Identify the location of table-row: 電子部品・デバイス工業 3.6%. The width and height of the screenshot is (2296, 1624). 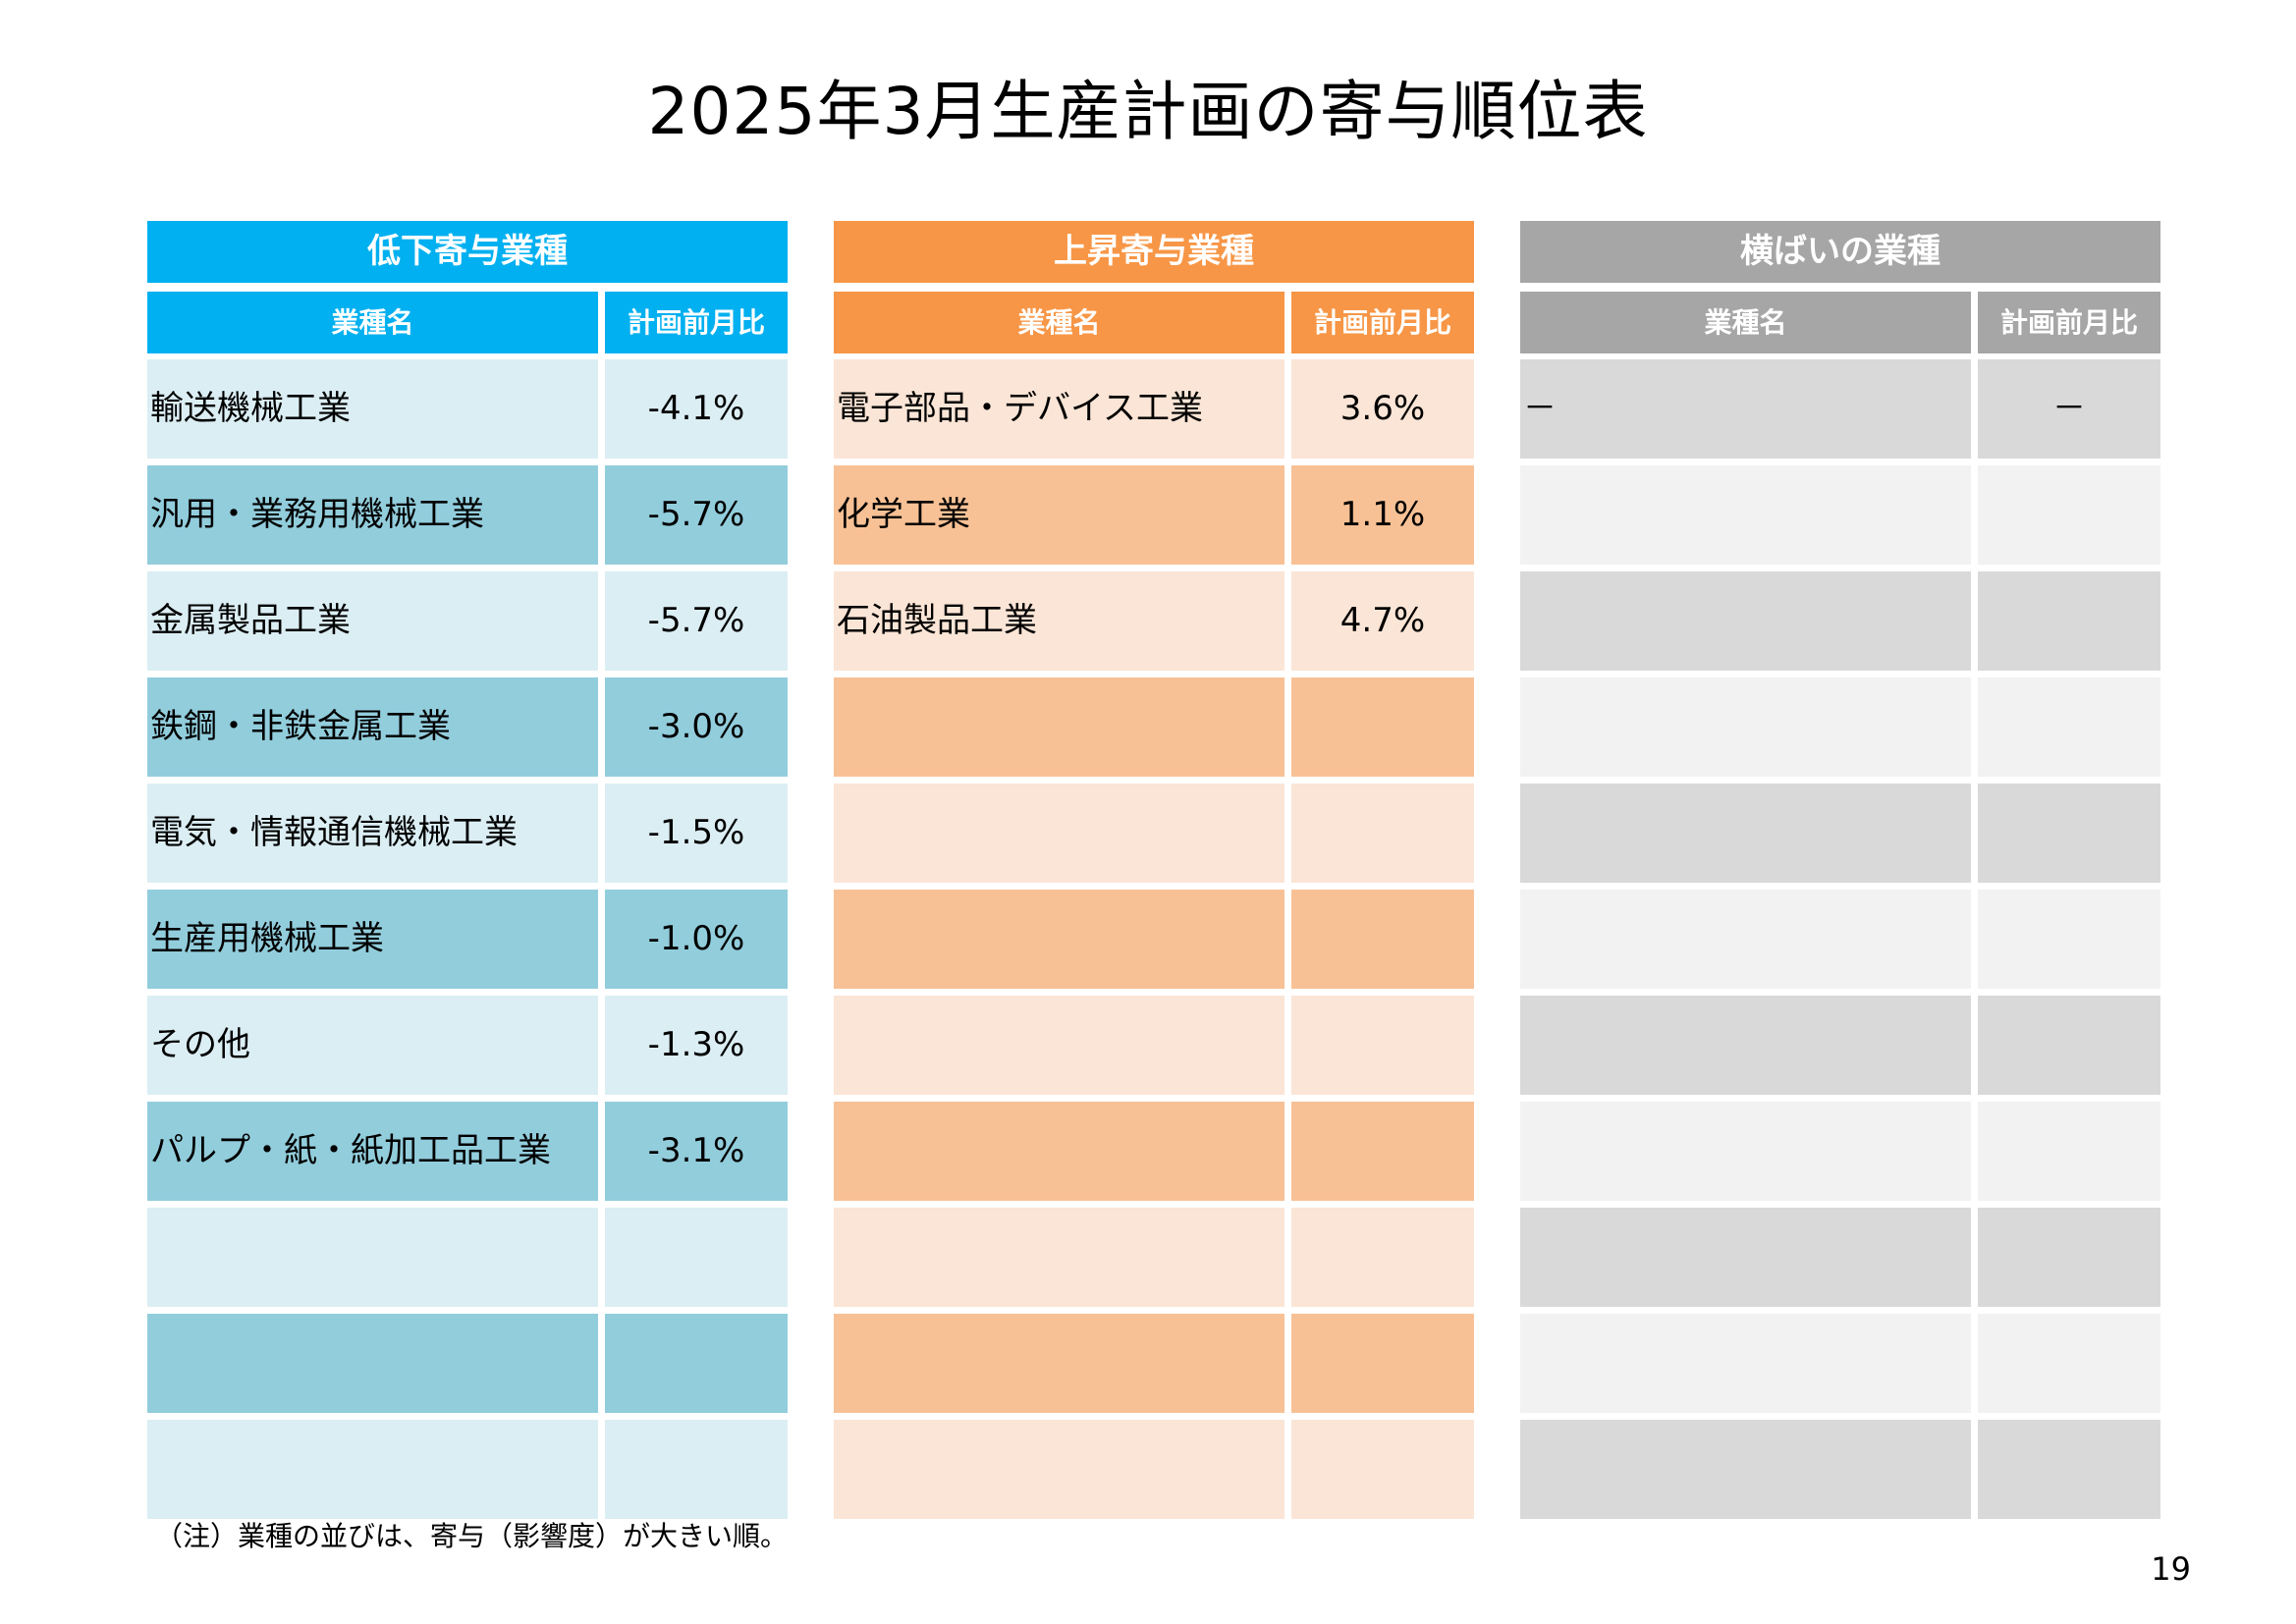
(1154, 409).